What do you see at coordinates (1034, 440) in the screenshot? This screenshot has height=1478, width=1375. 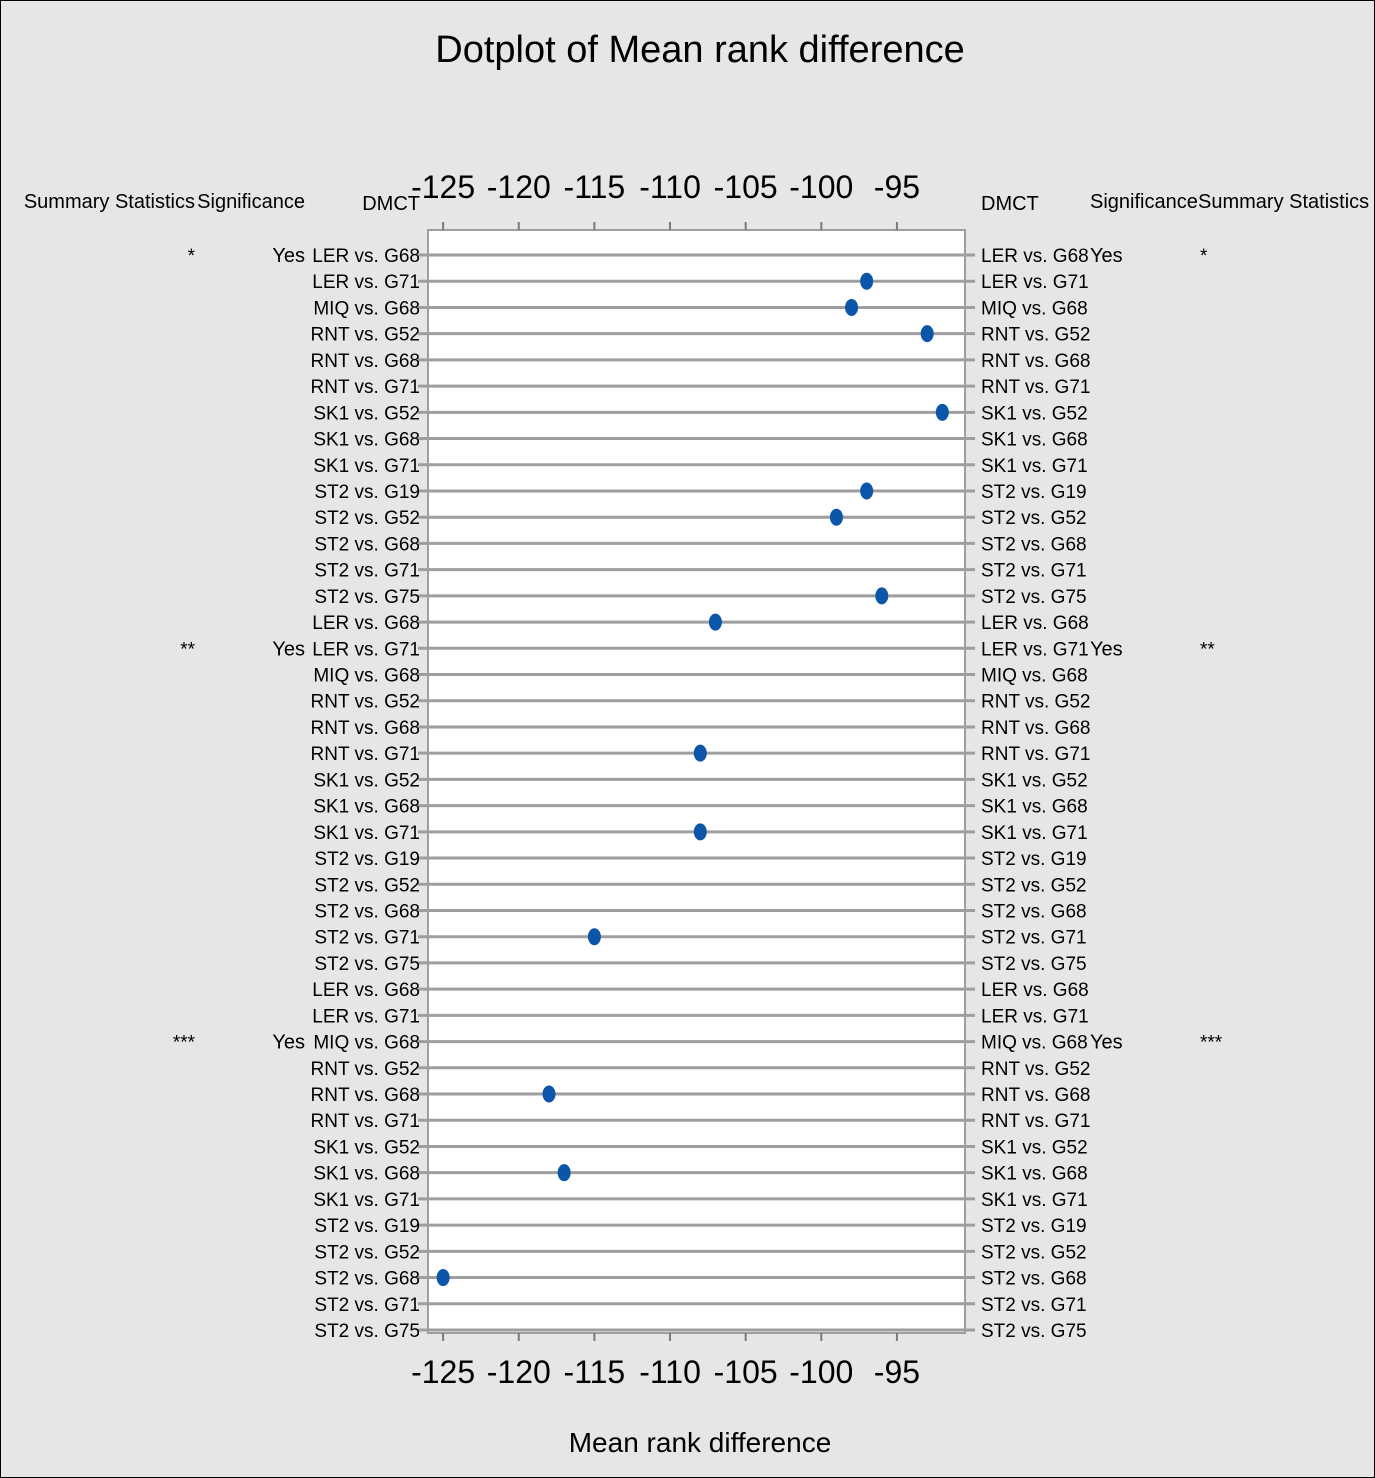 I see `row-label-right: SK1 vs. G68` at bounding box center [1034, 440].